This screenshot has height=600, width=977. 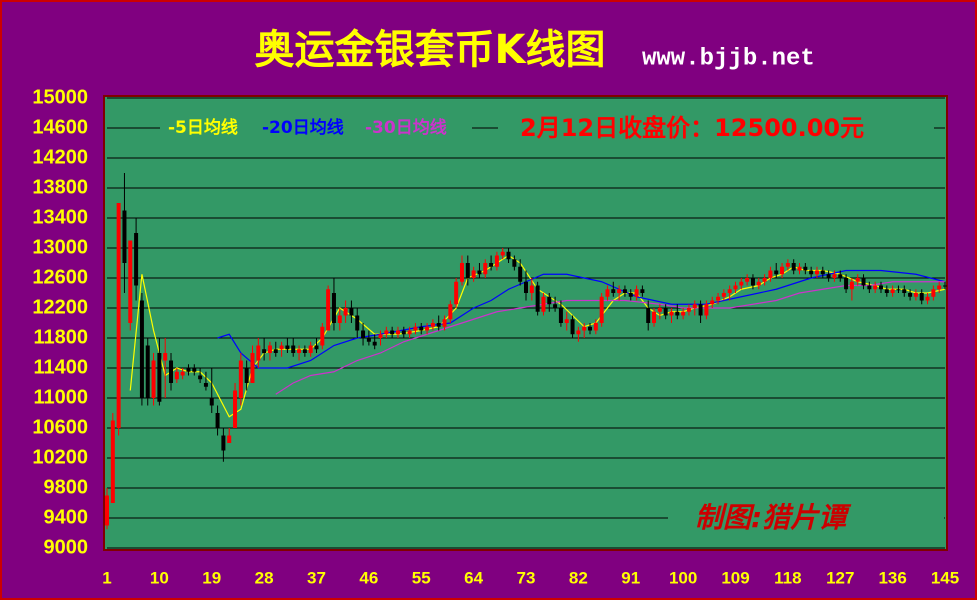 What do you see at coordinates (60, 127) in the screenshot?
I see `y-tick-label: 14600` at bounding box center [60, 127].